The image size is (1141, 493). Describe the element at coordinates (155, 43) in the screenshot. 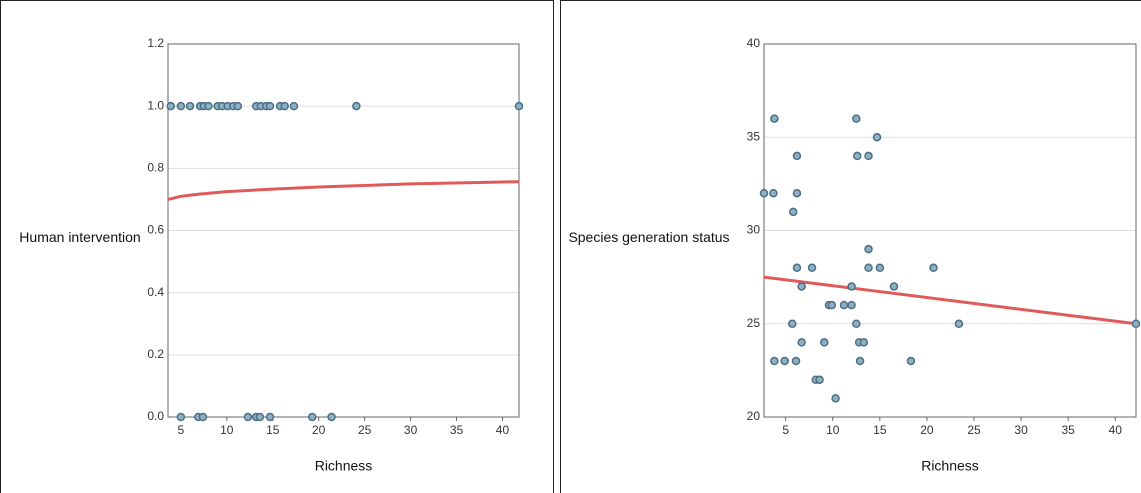

I see `y-tick-label: 1.2` at that location.